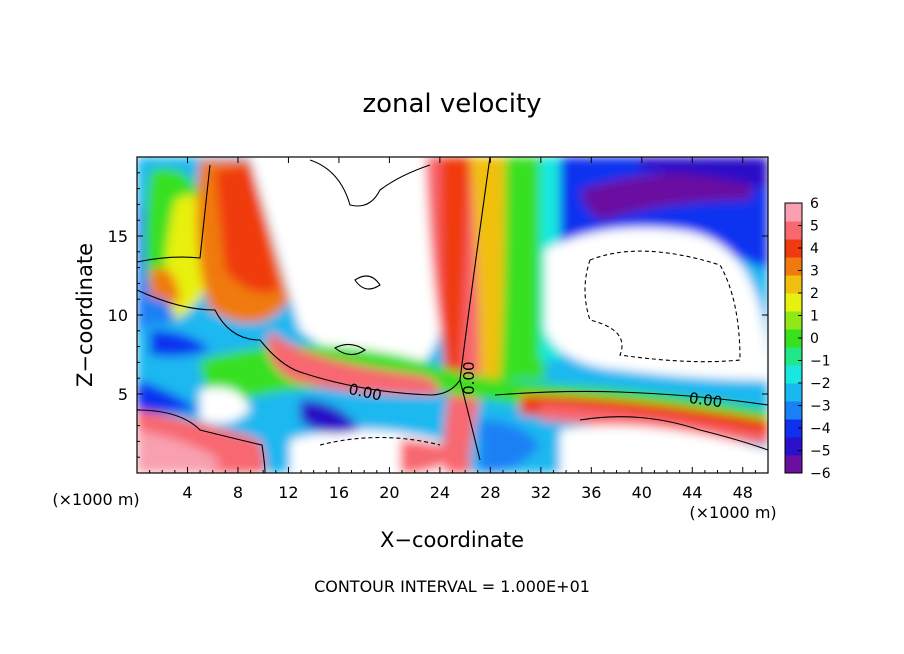 Image resolution: width=904 pixels, height=654 pixels. What do you see at coordinates (541, 492) in the screenshot?
I see `x-tick-label: 32` at bounding box center [541, 492].